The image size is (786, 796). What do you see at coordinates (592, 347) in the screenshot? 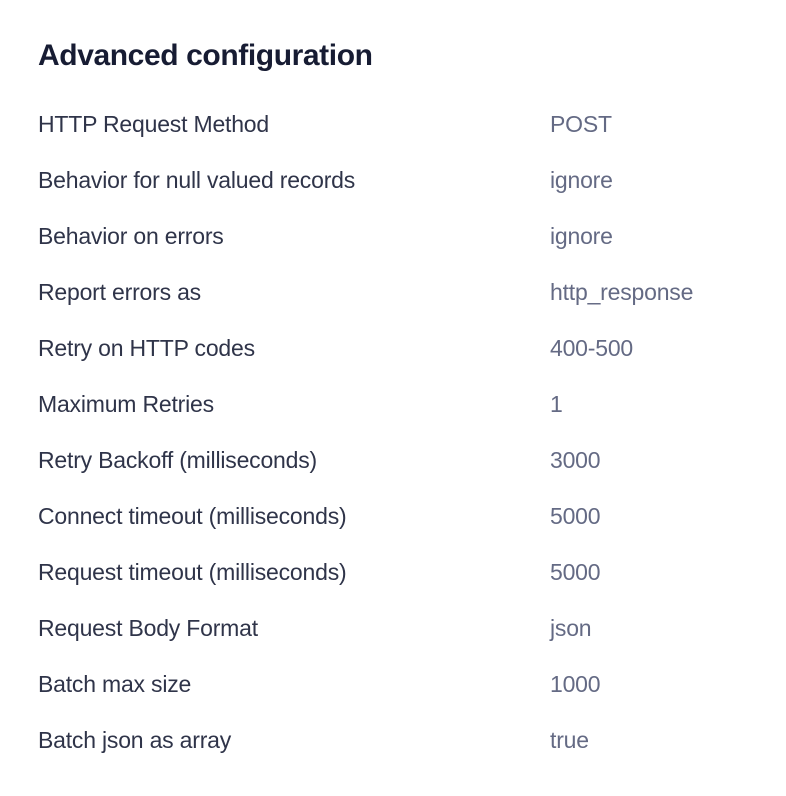
I see `config-row-value: 400-500` at bounding box center [592, 347].